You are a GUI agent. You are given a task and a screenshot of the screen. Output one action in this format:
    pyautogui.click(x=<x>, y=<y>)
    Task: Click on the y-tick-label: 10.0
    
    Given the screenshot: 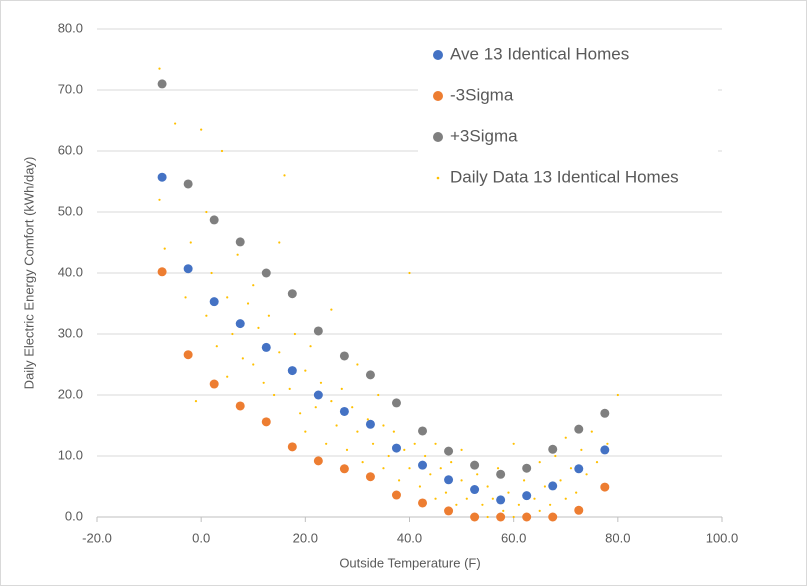 What is the action you would take?
    pyautogui.click(x=70, y=454)
    